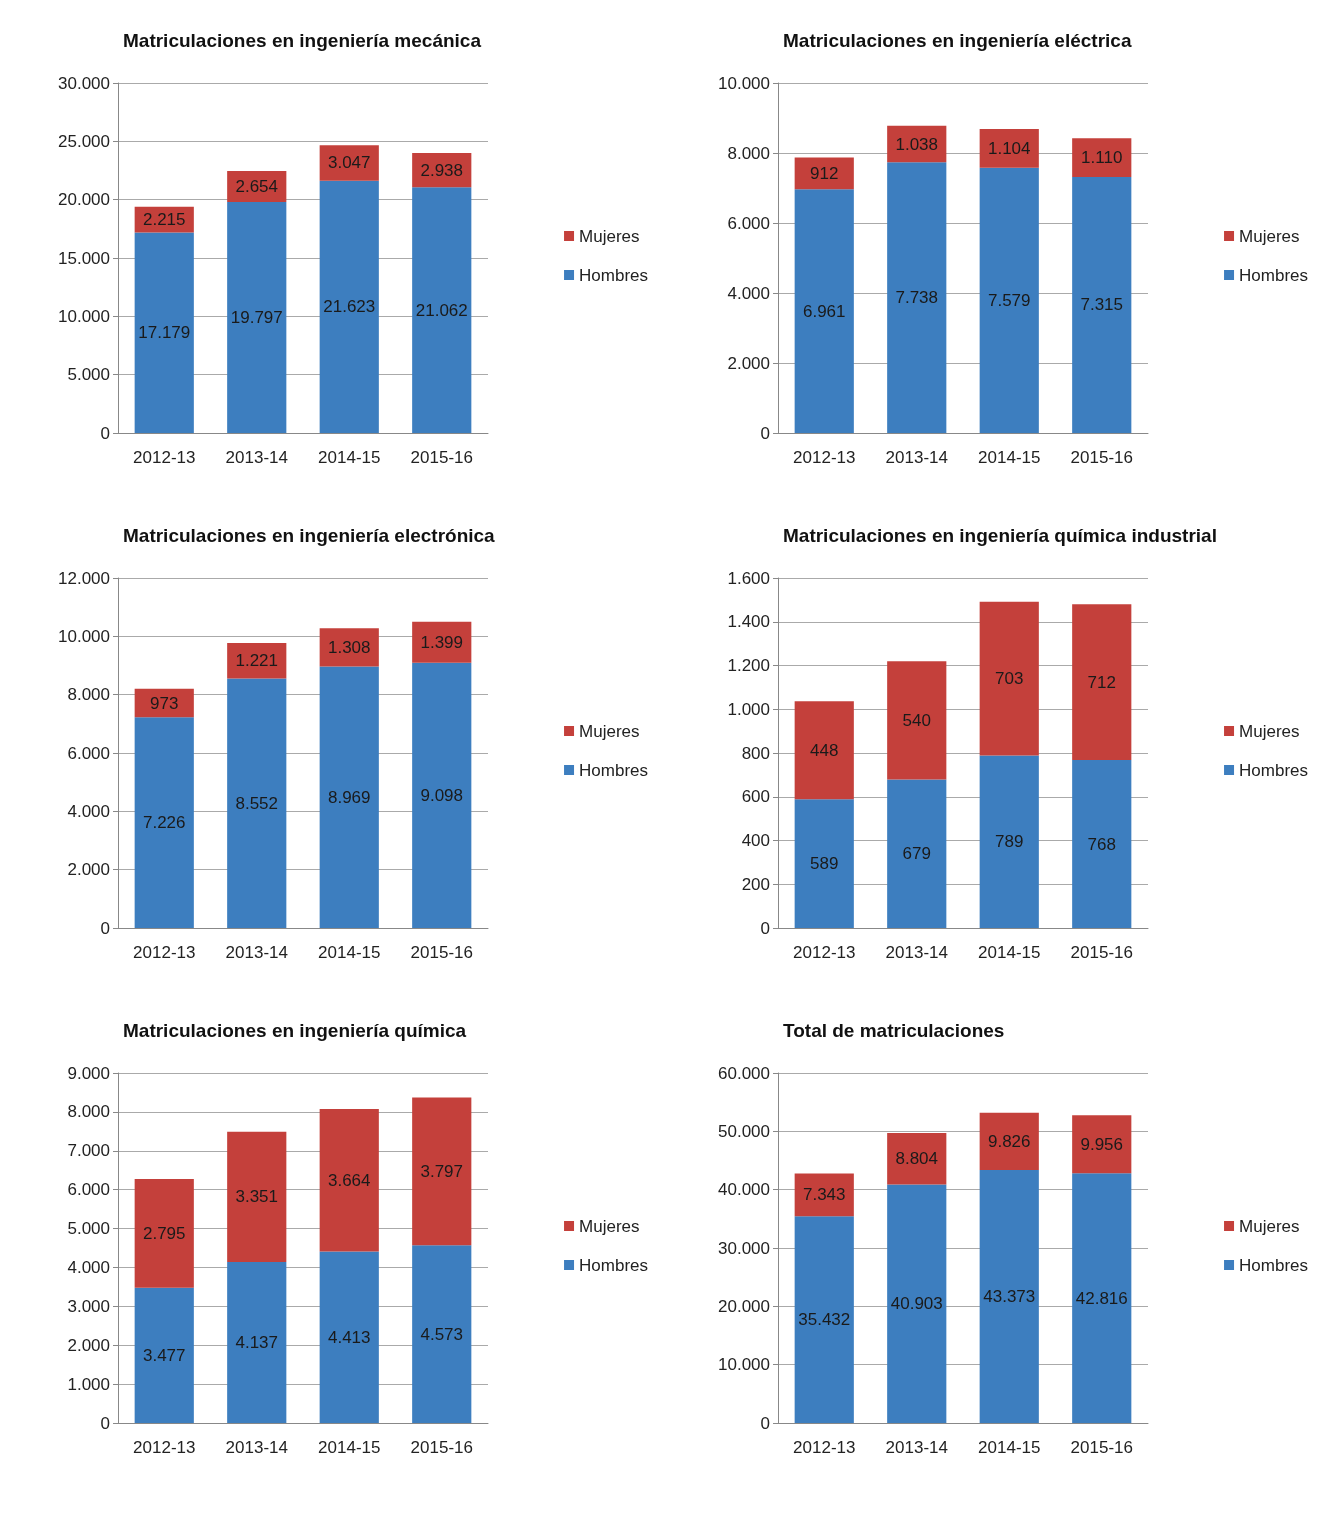 This screenshot has height=1513, width=1336. Describe the element at coordinates (257, 187) in the screenshot. I see `data-label: 2.654` at that location.